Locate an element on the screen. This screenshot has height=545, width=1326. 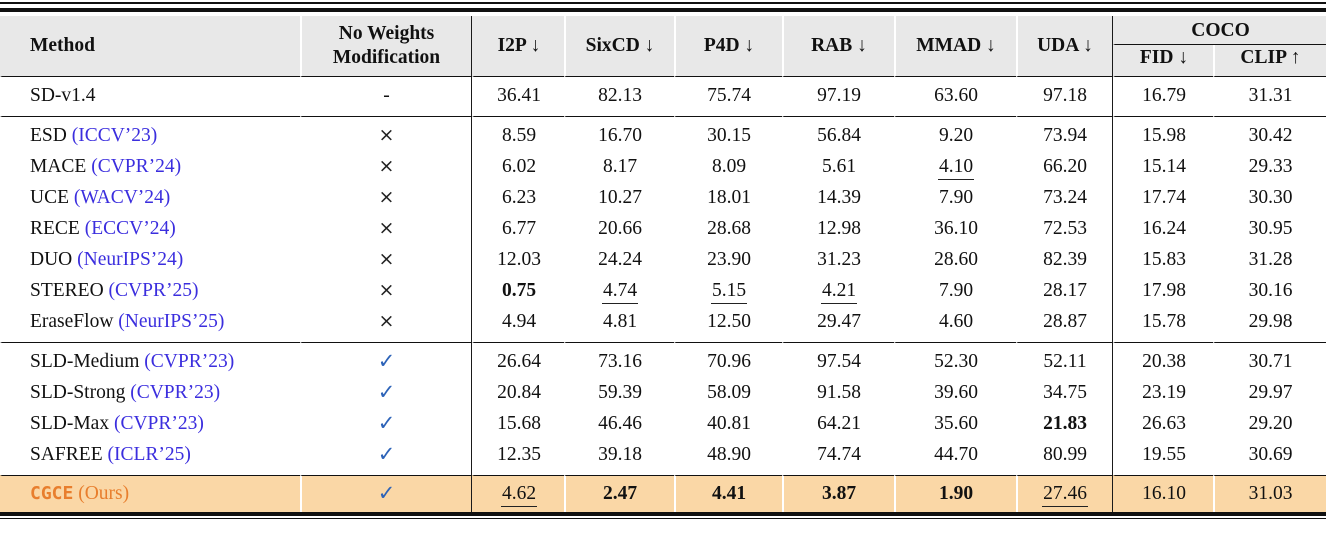
col-header-sixcd: SixCD ↓ is located at coordinates (619, 46).